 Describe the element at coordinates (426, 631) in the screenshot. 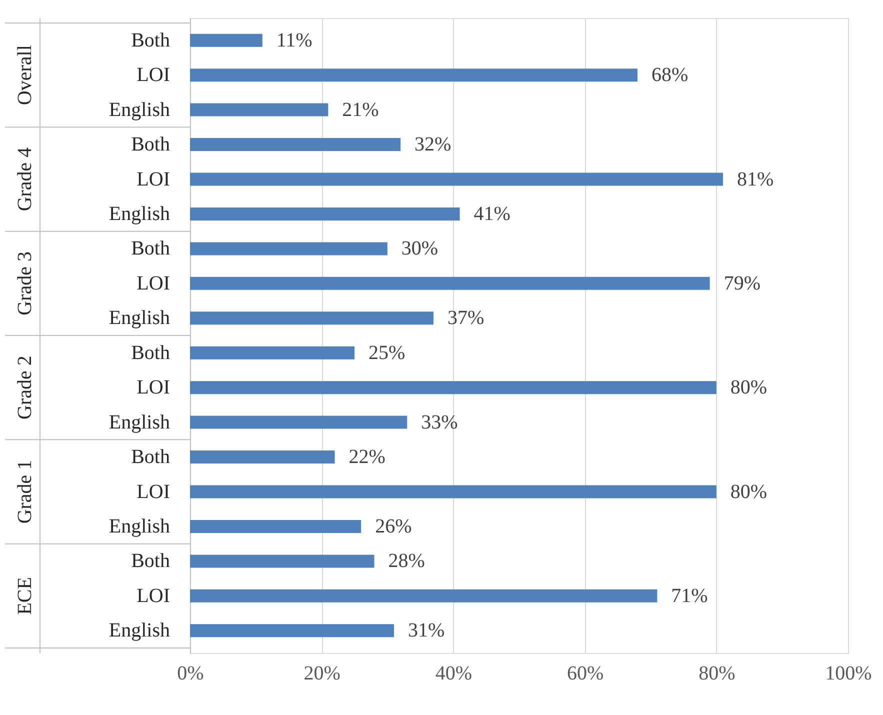

I see `data-label: 31%` at that location.